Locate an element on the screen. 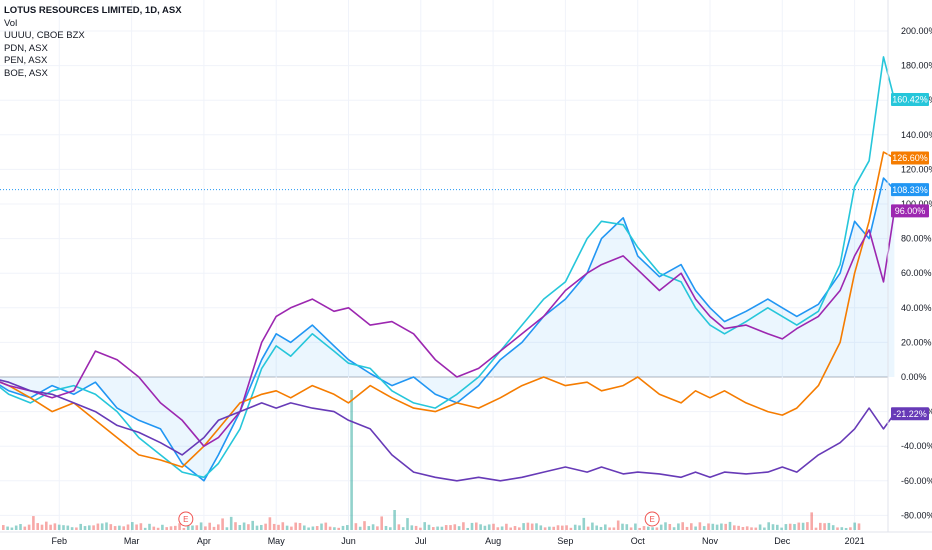  legend-item-boe: BOE, ASX is located at coordinates (26, 73).